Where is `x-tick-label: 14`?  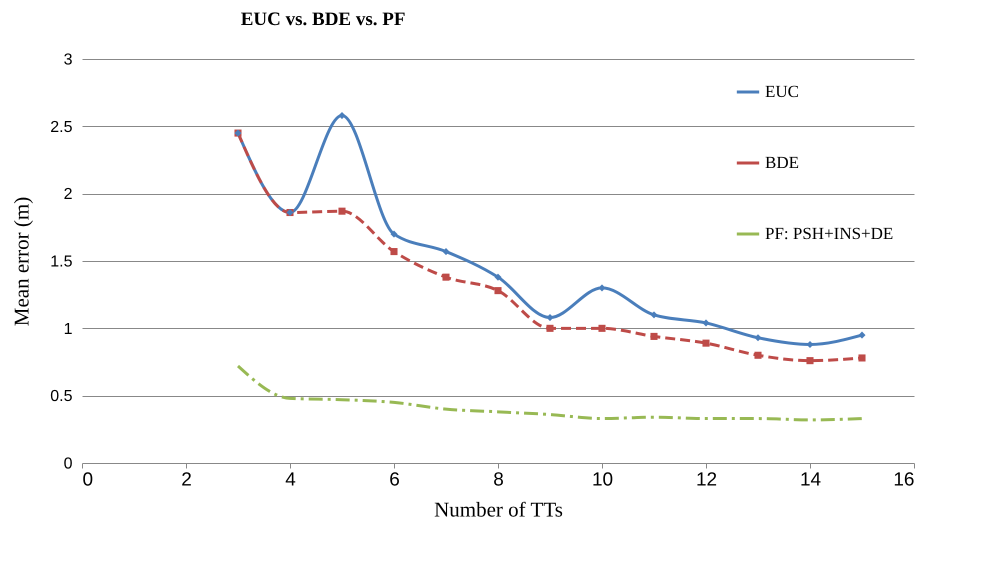
x-tick-label: 14 is located at coordinates (811, 480).